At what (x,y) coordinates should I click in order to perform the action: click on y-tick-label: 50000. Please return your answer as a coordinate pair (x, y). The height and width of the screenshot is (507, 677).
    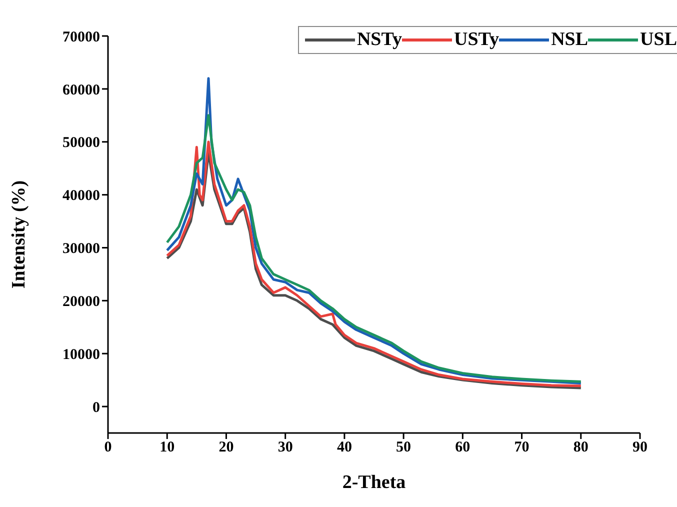
    Looking at the image, I should click on (81, 143).